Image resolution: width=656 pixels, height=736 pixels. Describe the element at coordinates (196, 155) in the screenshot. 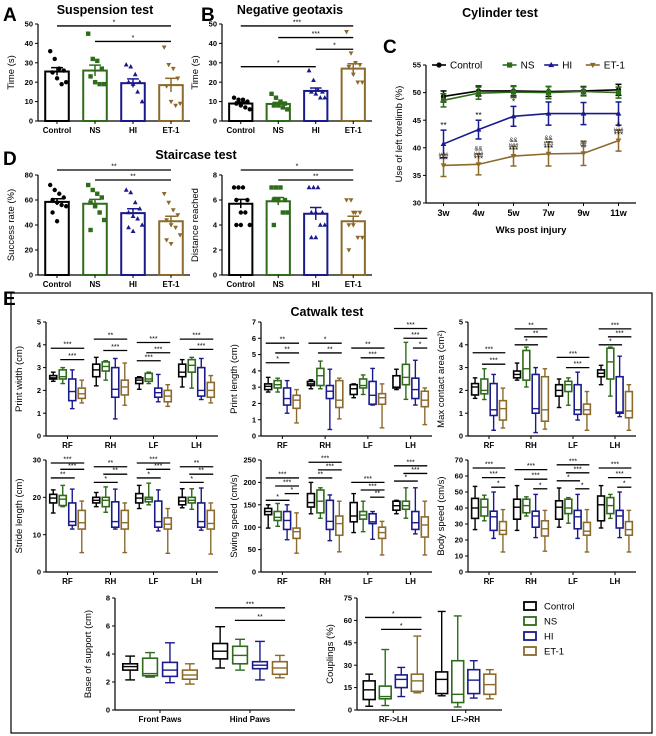

I see `title-staircase: Staircase test` at that location.